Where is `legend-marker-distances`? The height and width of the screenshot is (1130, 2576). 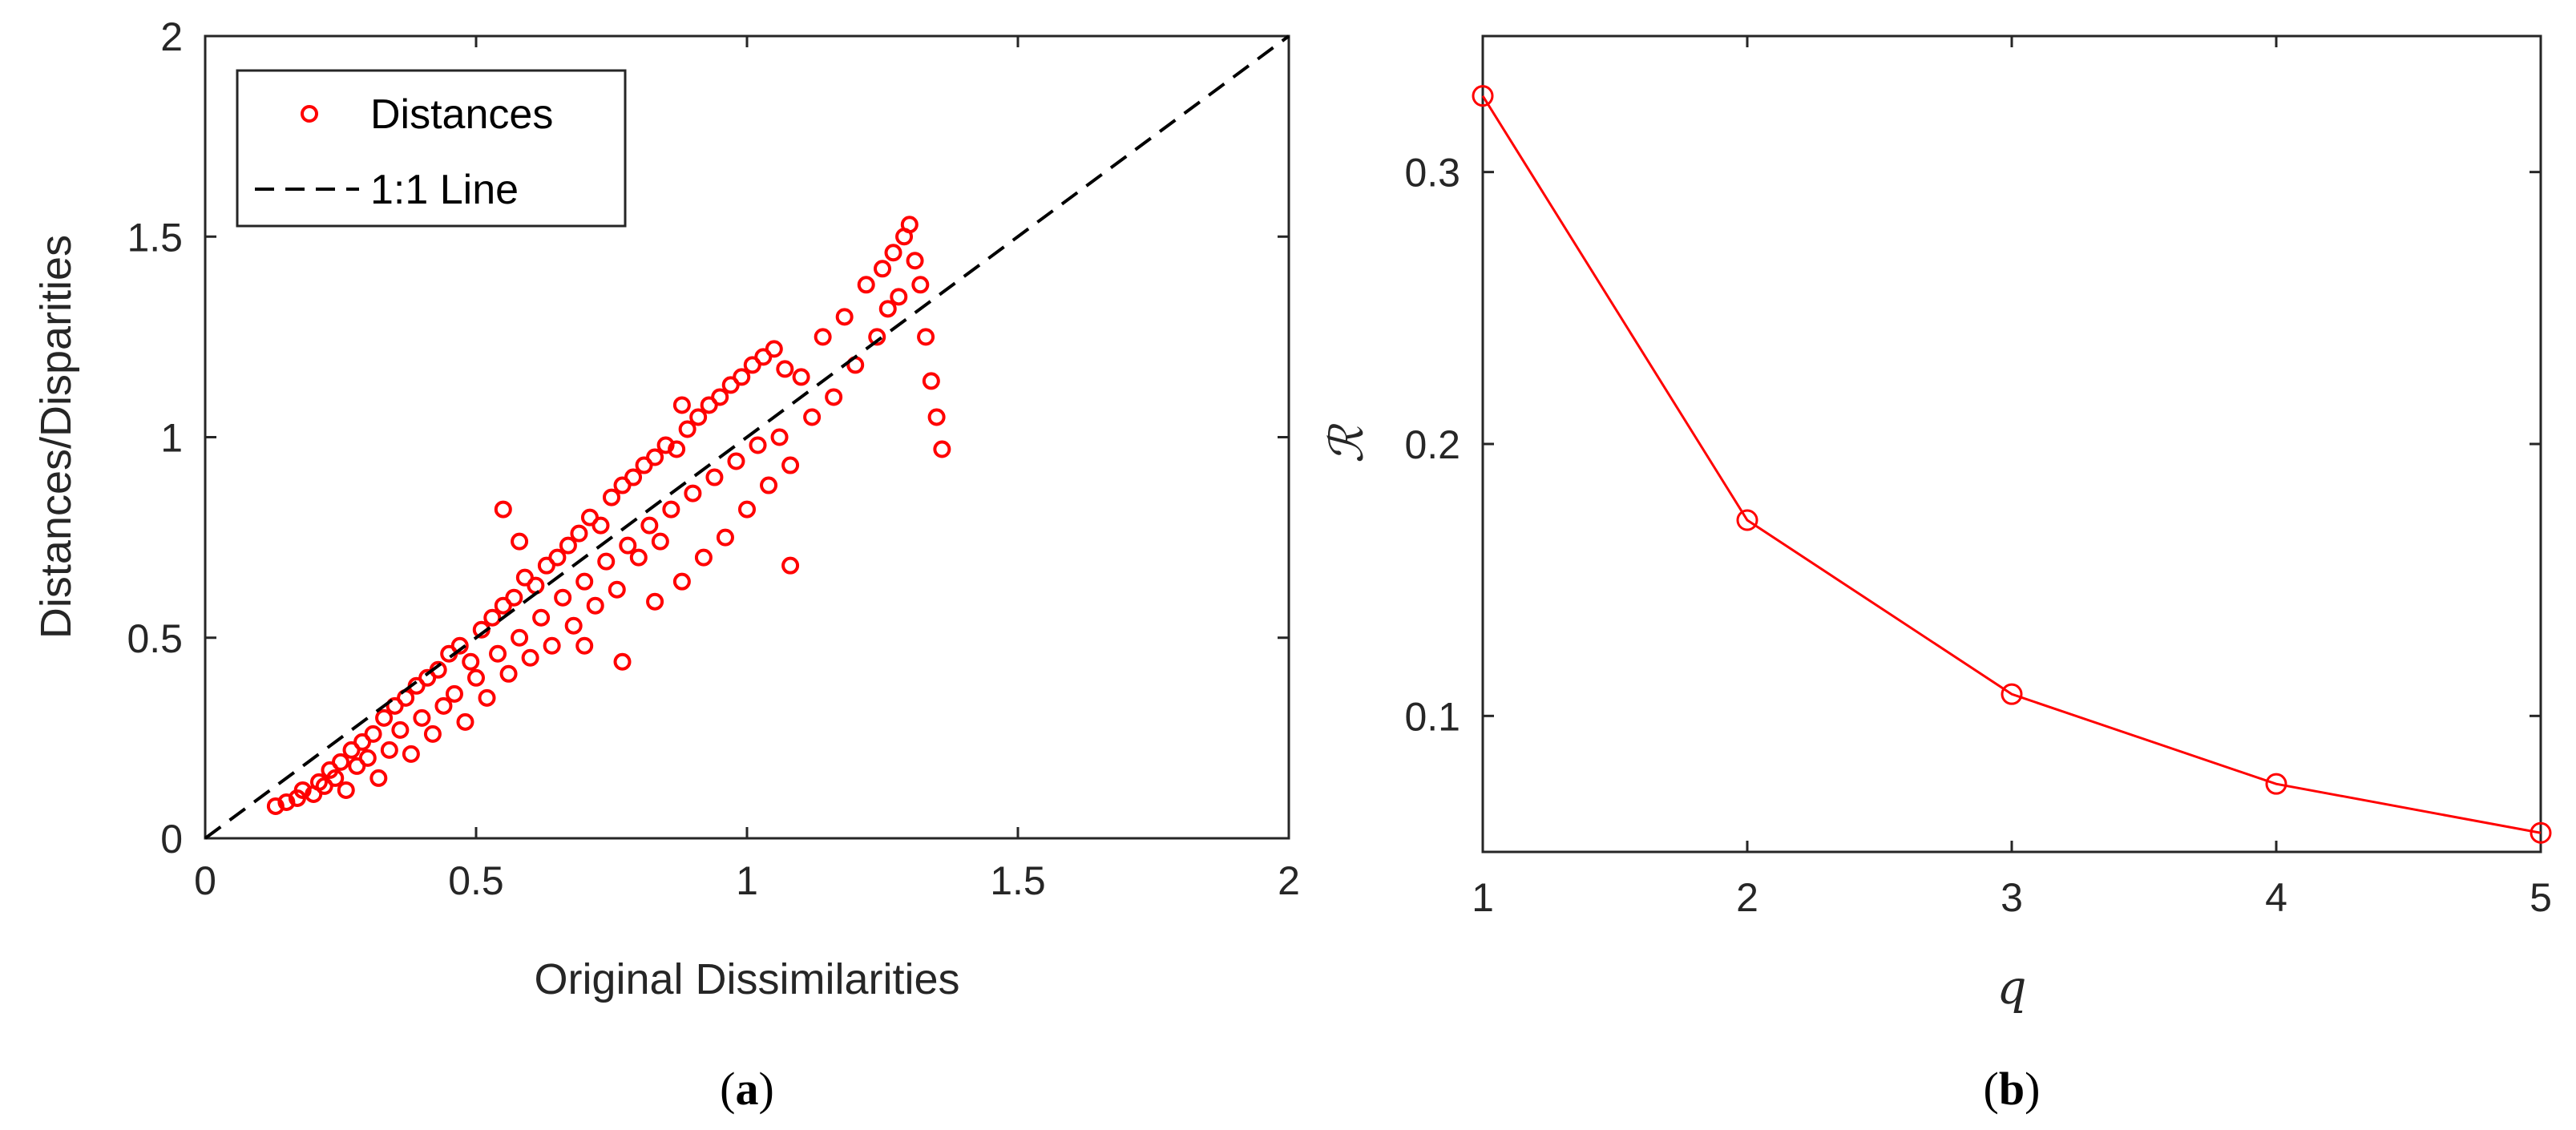
legend-marker-distances is located at coordinates (310, 114).